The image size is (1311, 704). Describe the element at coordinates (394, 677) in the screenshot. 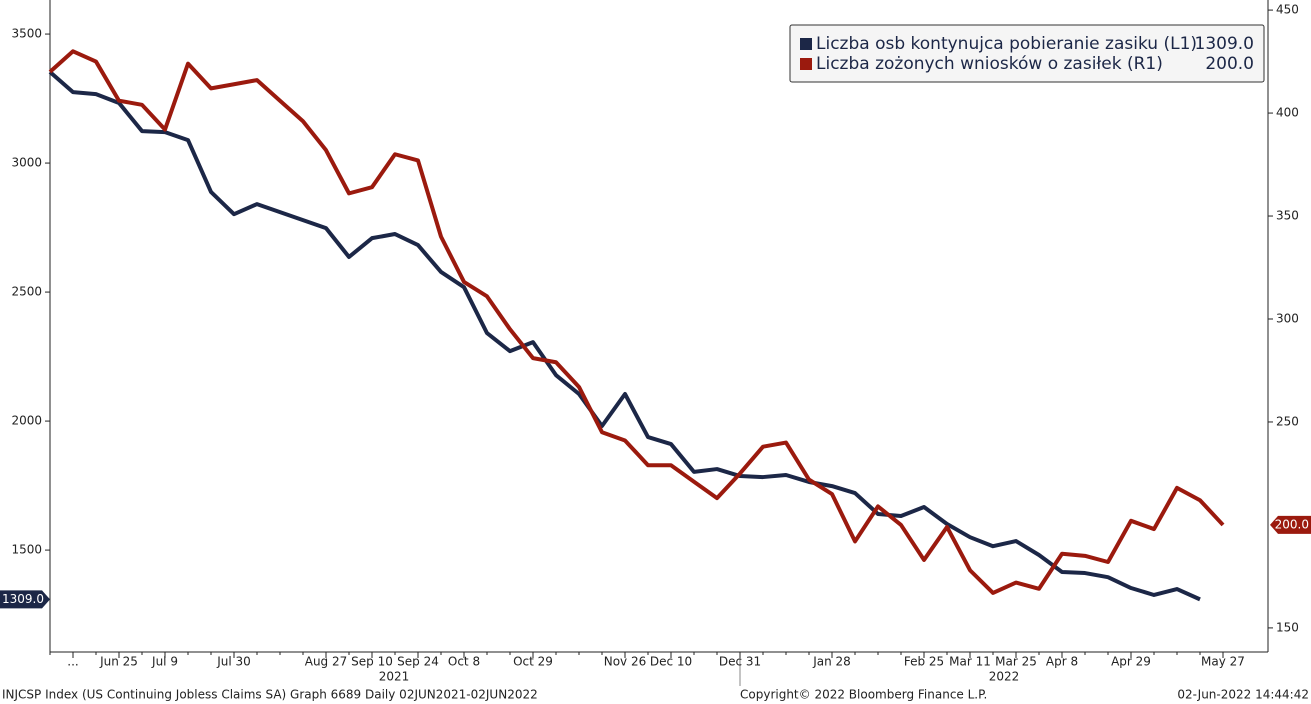

I see `year-label: 2021` at that location.